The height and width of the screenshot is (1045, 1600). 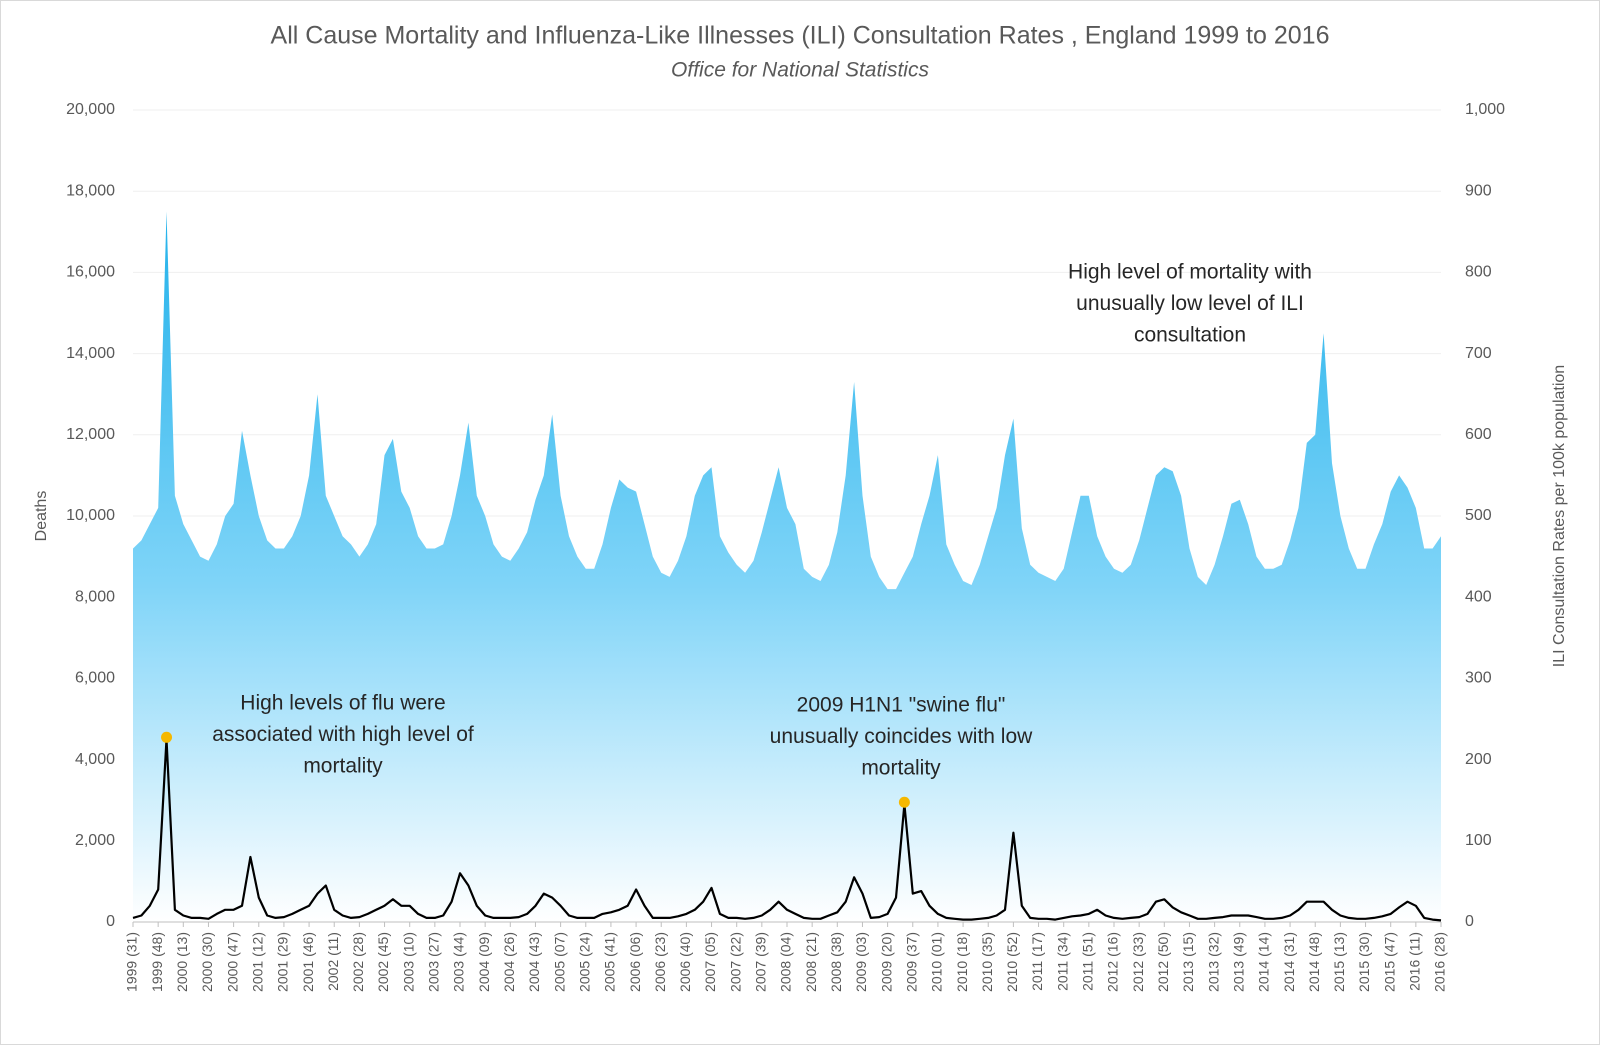 What do you see at coordinates (1478, 840) in the screenshot?
I see `y2-tick-label: 100` at bounding box center [1478, 840].